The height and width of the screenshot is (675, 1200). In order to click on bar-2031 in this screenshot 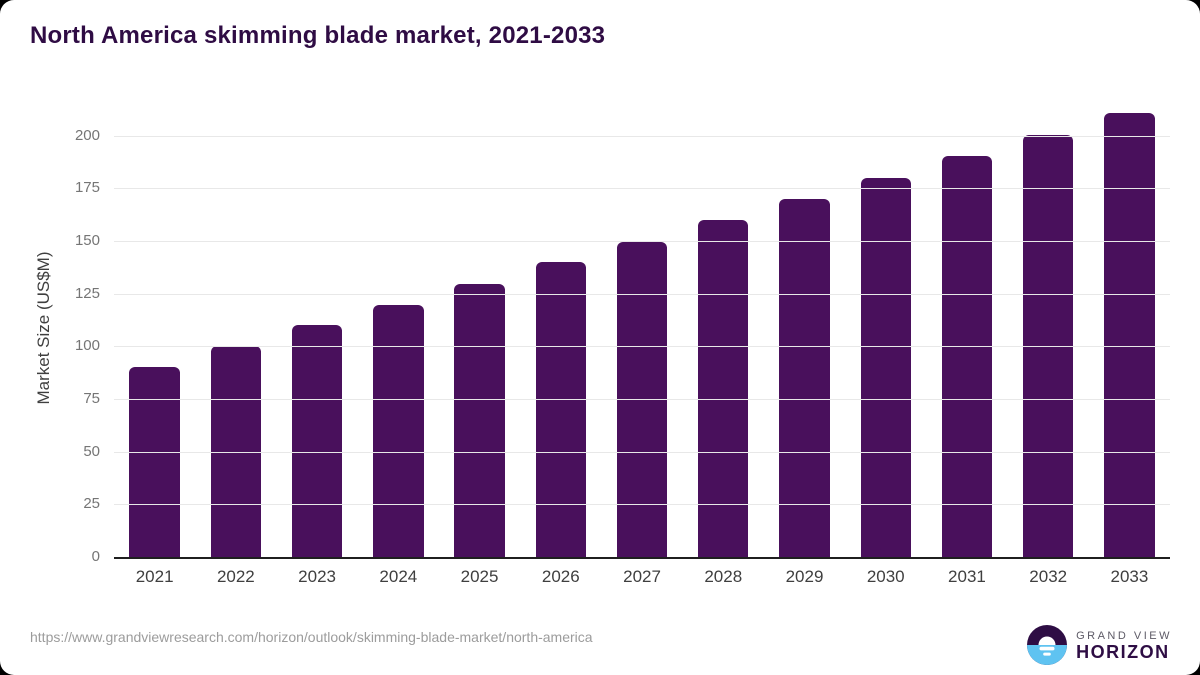, I will do `click(967, 356)`.